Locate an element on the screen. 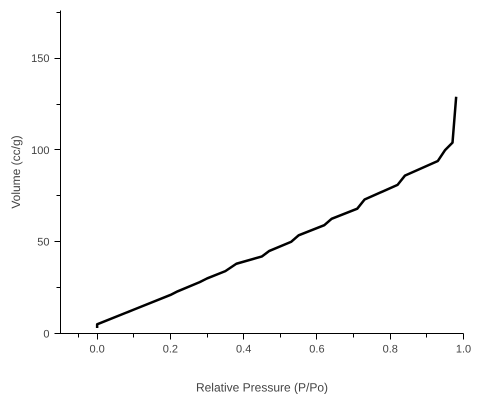 This screenshot has width=485, height=403. x-tick-label: 0.8 is located at coordinates (390, 350).